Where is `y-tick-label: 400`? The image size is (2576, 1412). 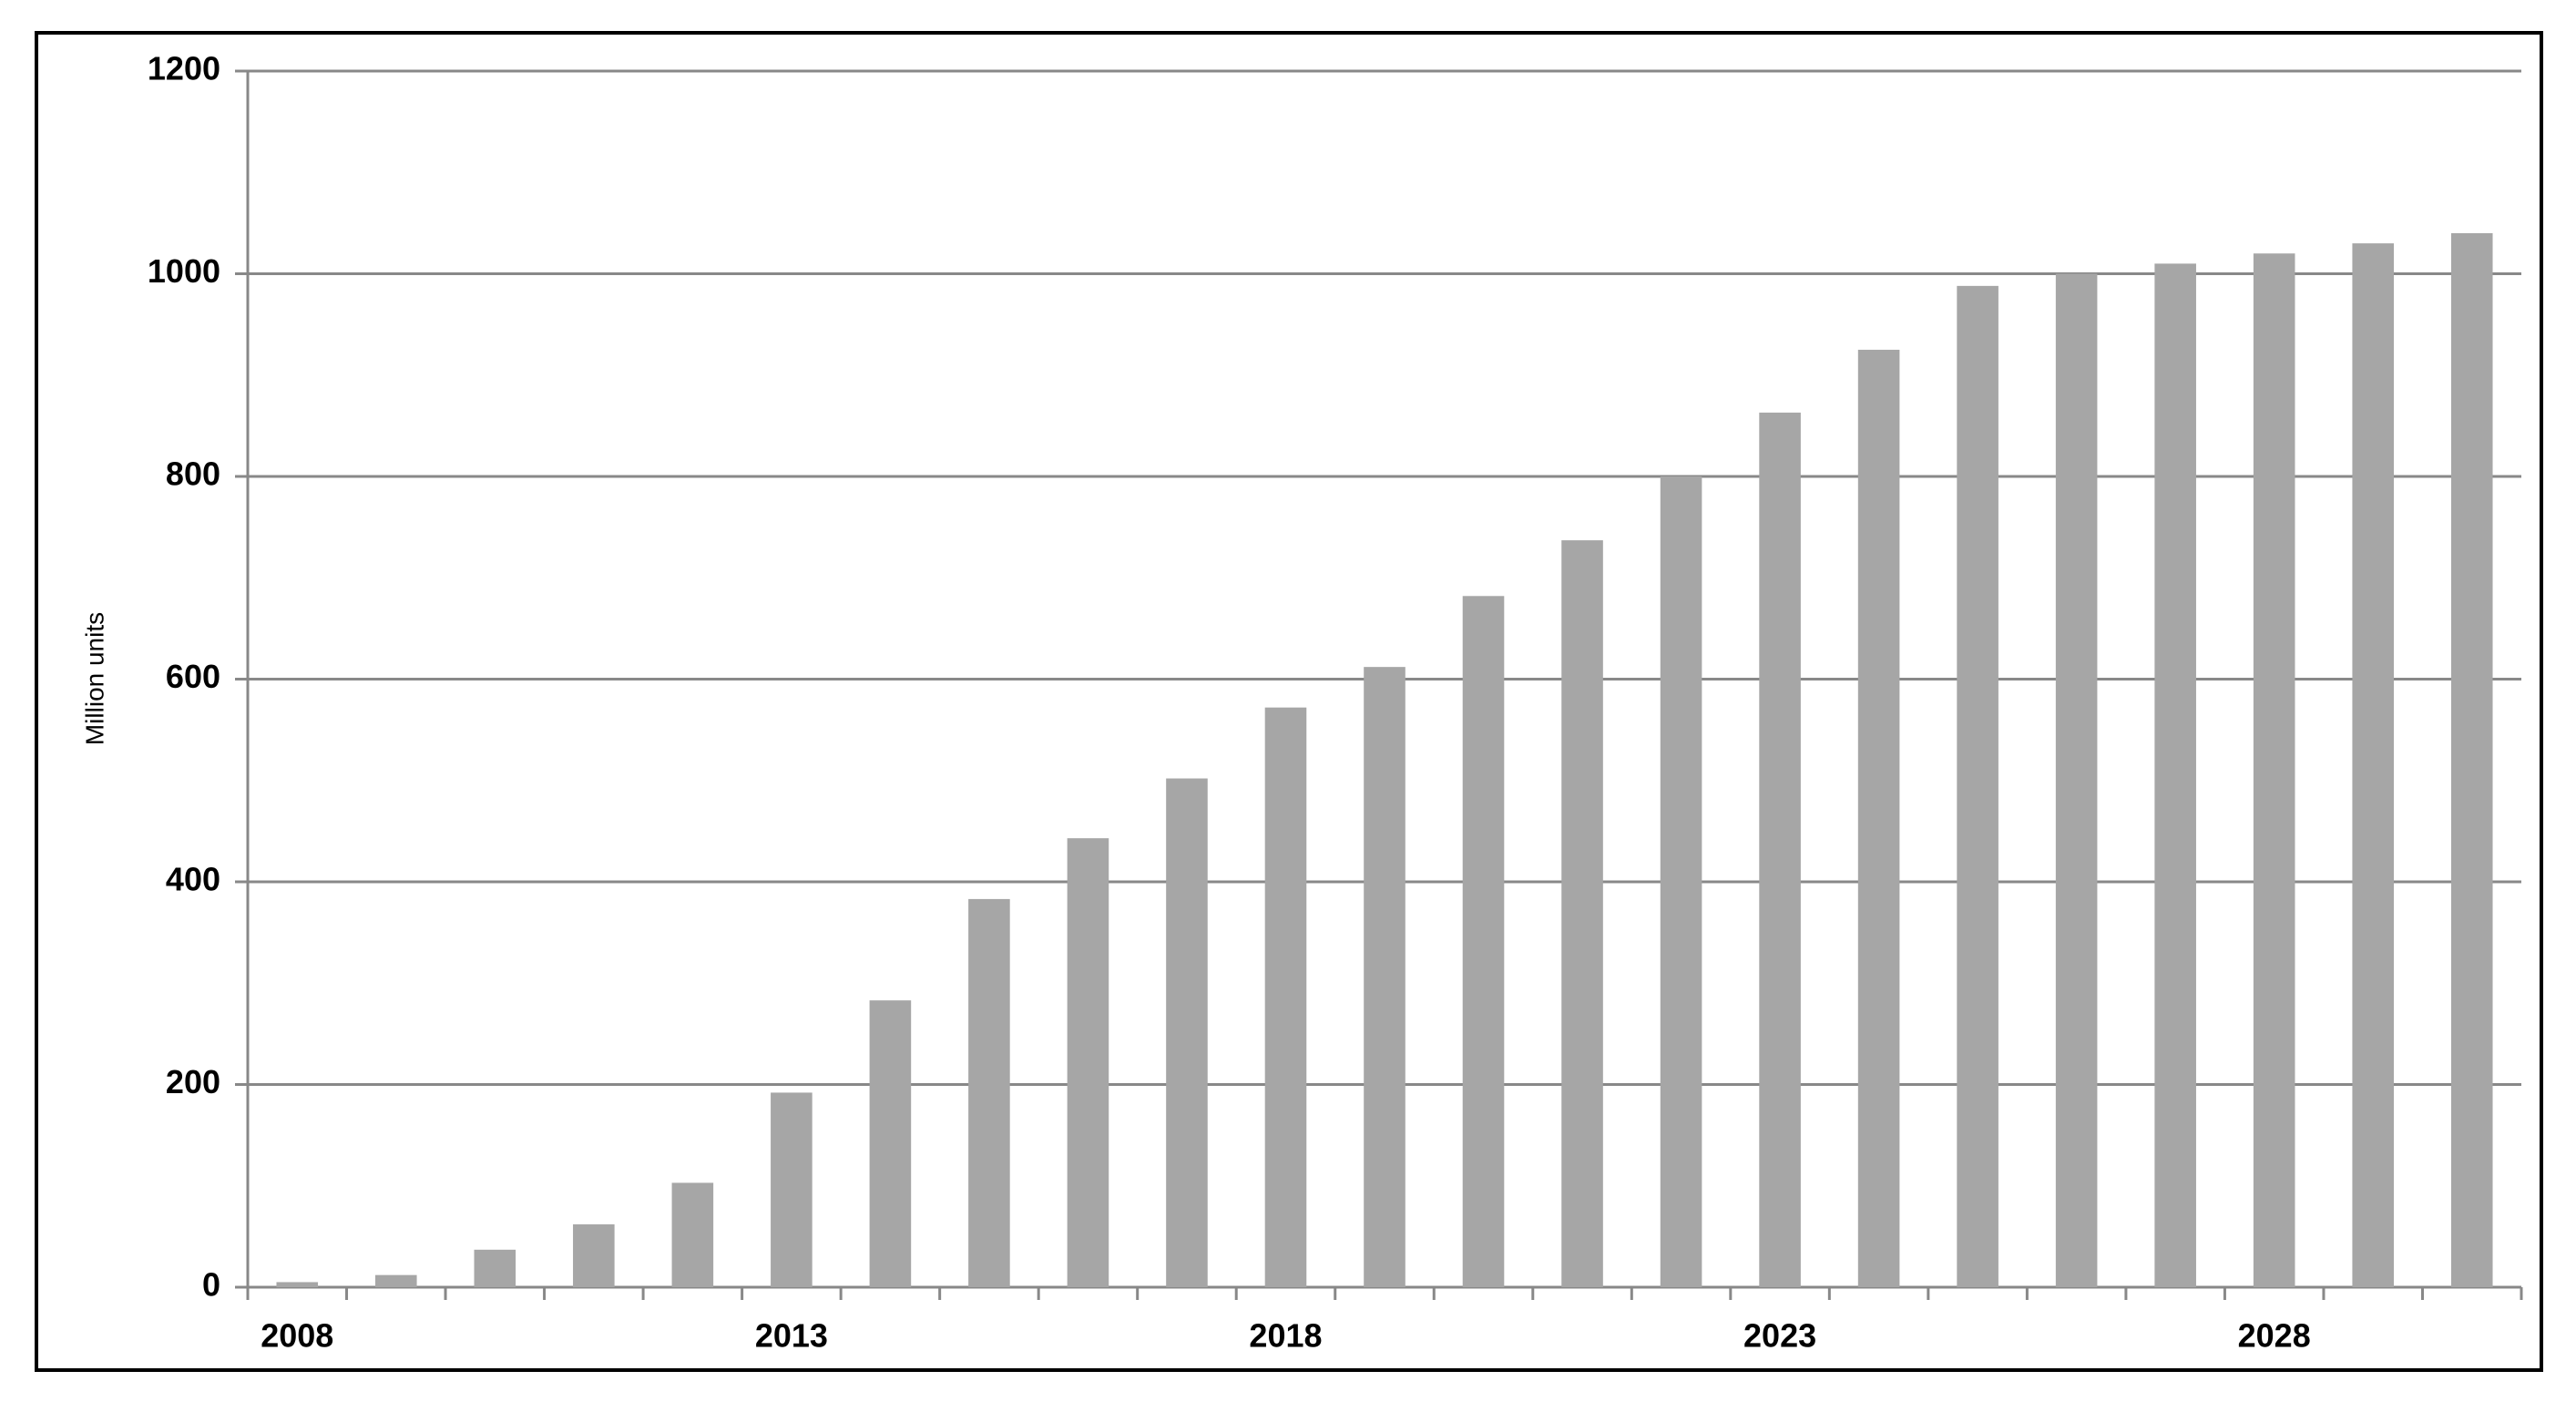
y-tick-label: 400 is located at coordinates (193, 879).